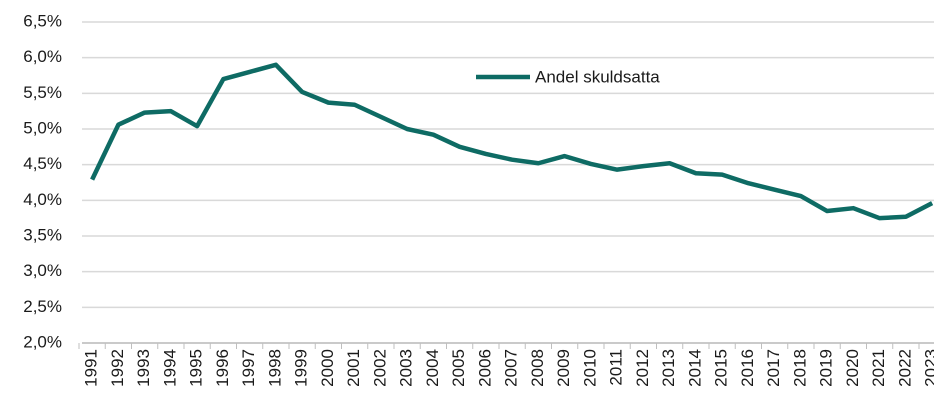  I want to click on x-tick-label: 2013, so click(668, 368).